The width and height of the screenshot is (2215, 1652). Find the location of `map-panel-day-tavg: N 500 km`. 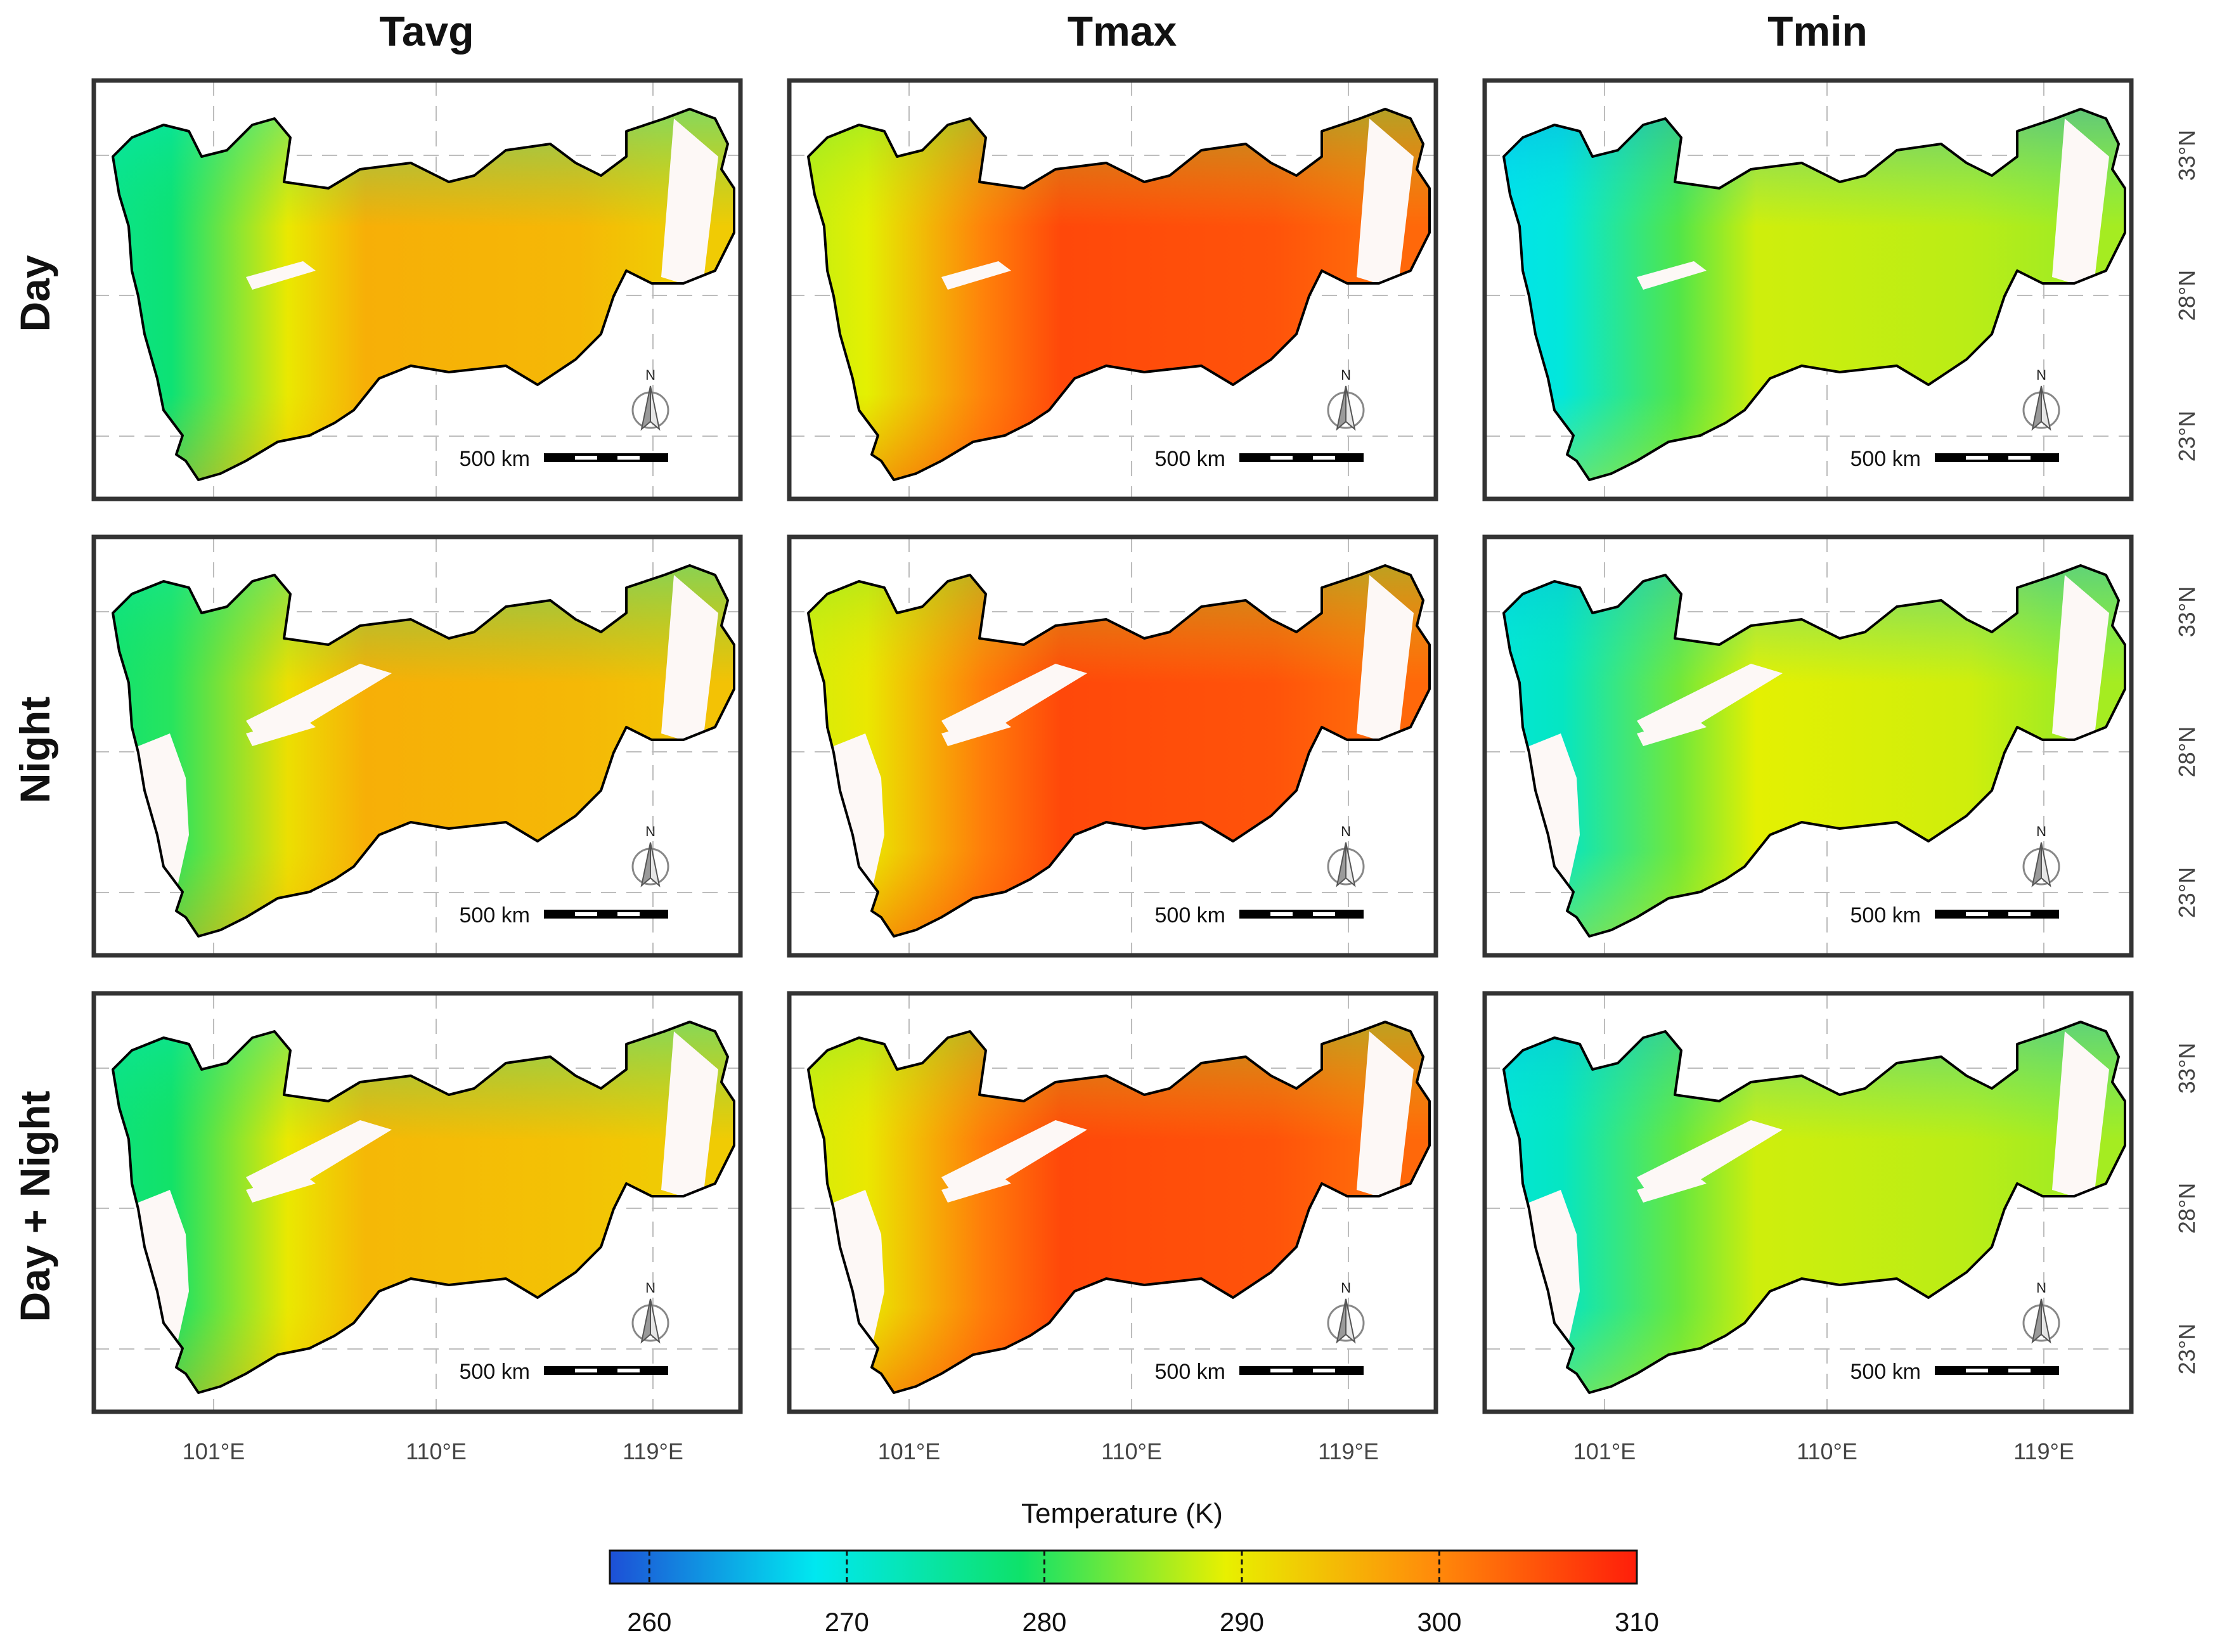

map-panel-day-tavg: N 500 km is located at coordinates (417, 289).